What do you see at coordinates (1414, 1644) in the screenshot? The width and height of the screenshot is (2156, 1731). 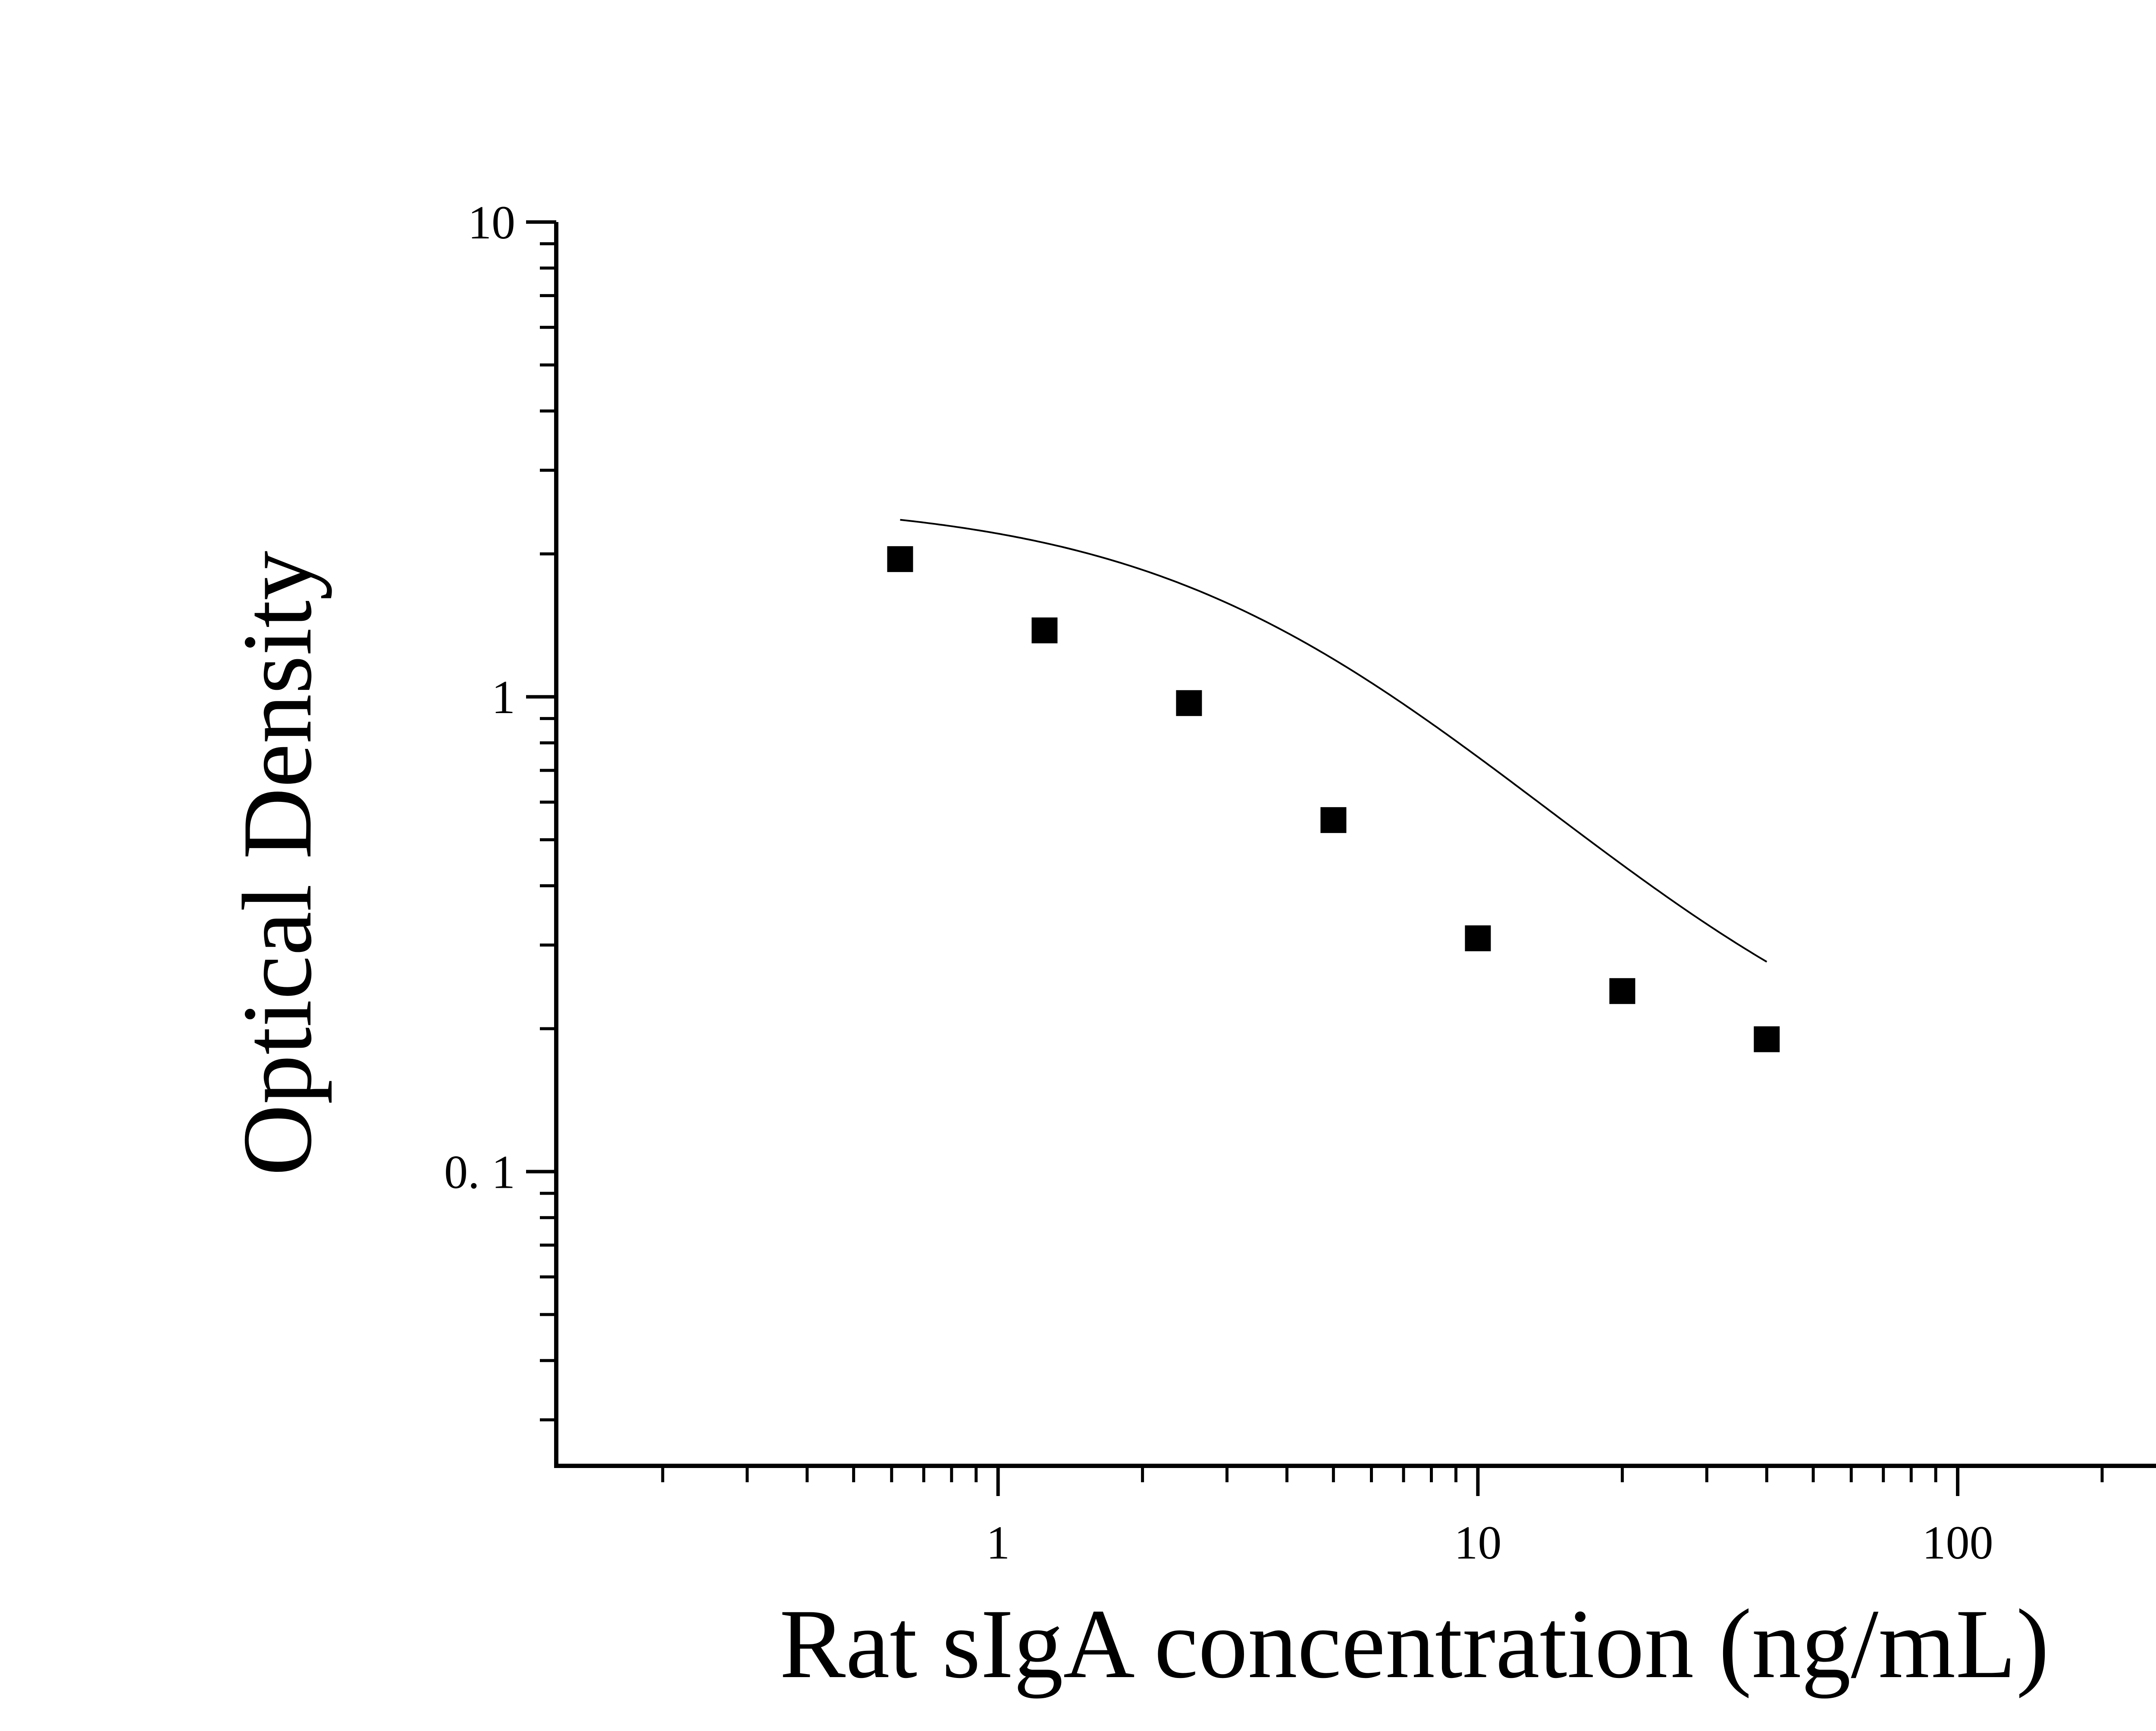 I see `x-axis-title: Rat sIgA concentration (ng/mL)` at bounding box center [1414, 1644].